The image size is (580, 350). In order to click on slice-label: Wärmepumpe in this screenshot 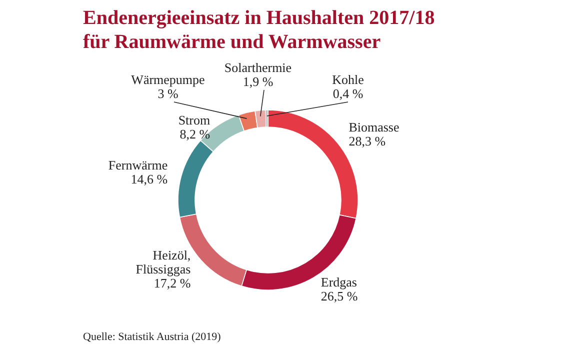, I will do `click(168, 79)`.